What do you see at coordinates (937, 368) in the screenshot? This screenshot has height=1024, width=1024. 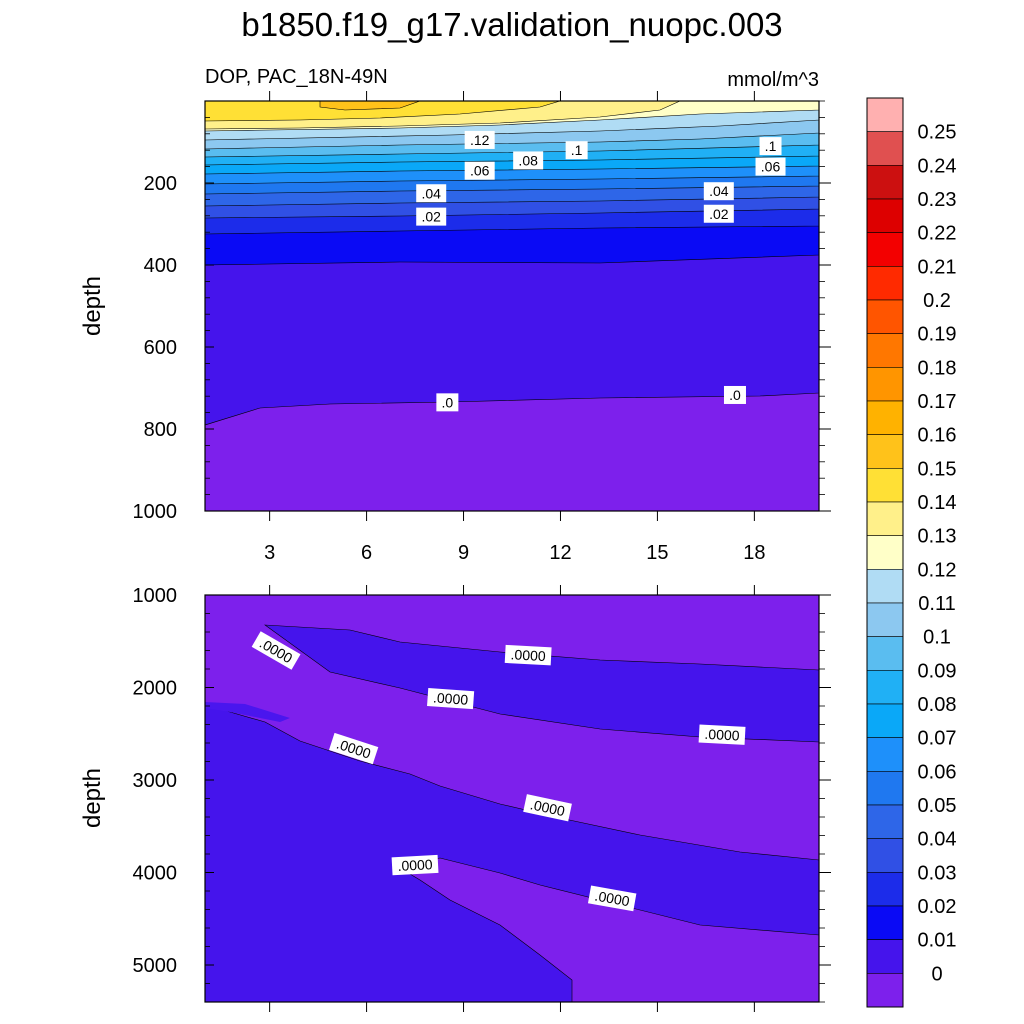 I see `colorbar-level-label: 0.18` at bounding box center [937, 368].